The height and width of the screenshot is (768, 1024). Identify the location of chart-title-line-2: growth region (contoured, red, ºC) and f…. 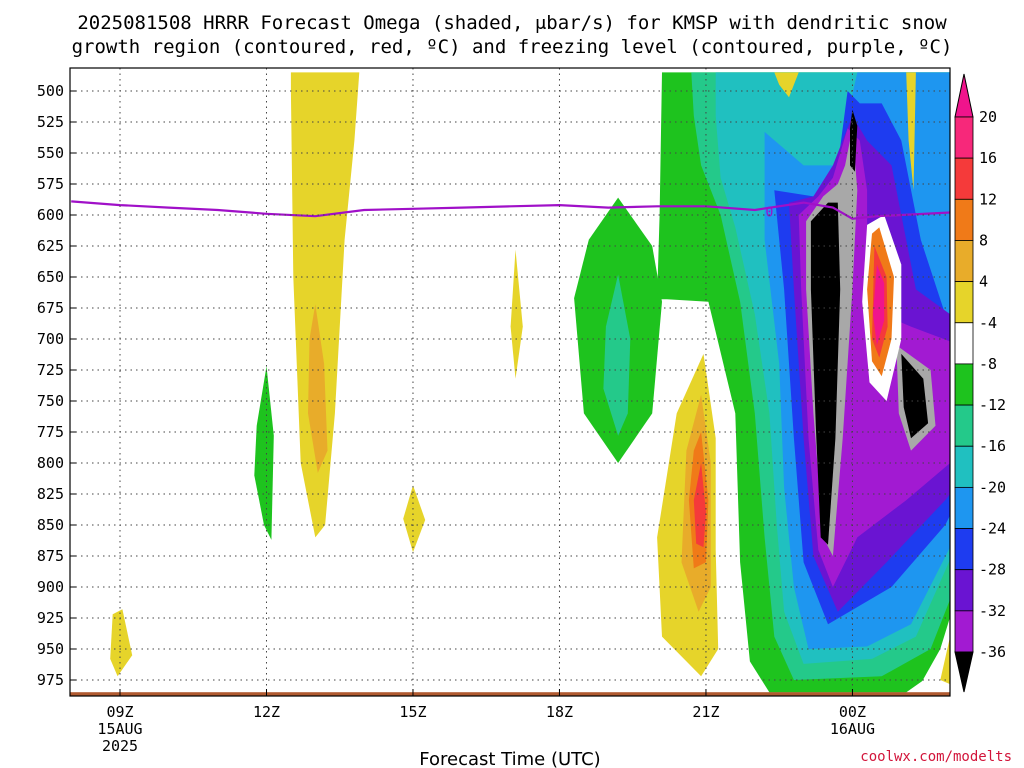
(512, 47).